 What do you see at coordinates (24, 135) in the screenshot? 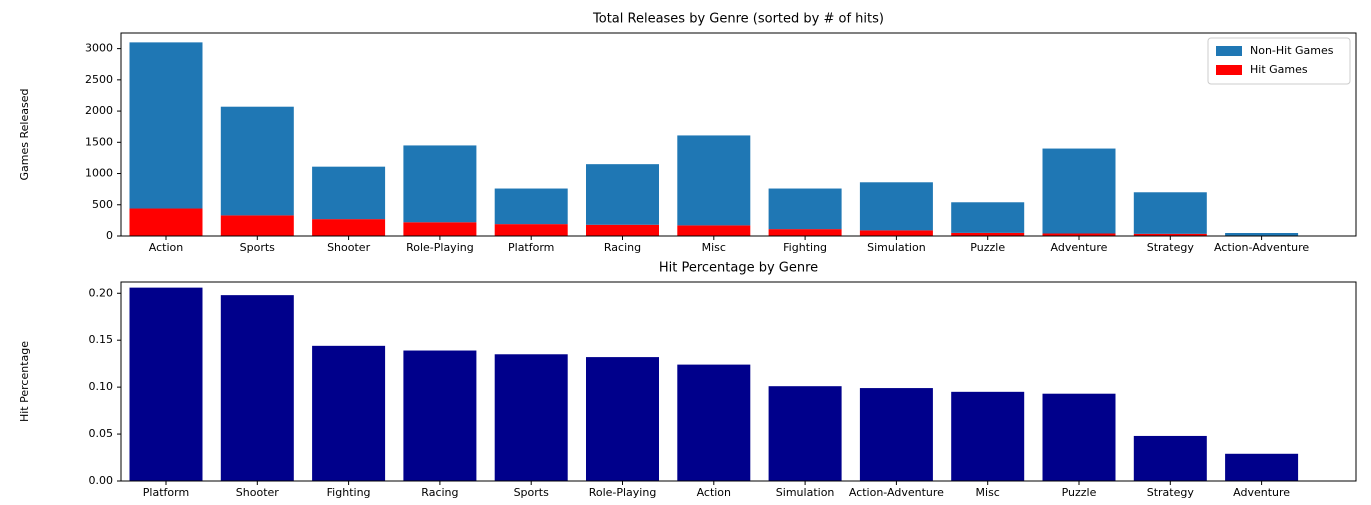
I see `y-axis-label: Games Released` at bounding box center [24, 135].